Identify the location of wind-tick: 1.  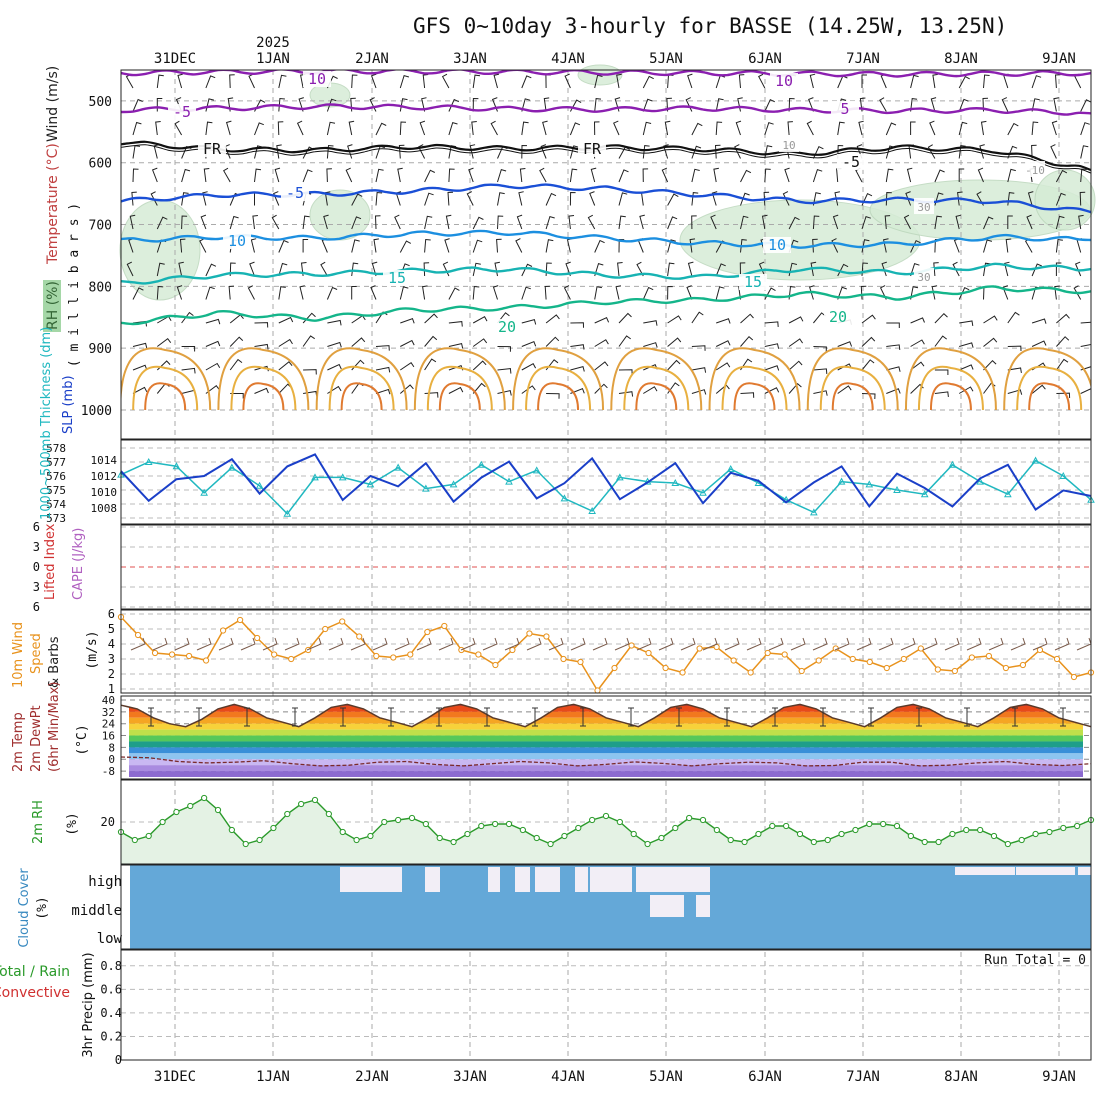
(111, 689).